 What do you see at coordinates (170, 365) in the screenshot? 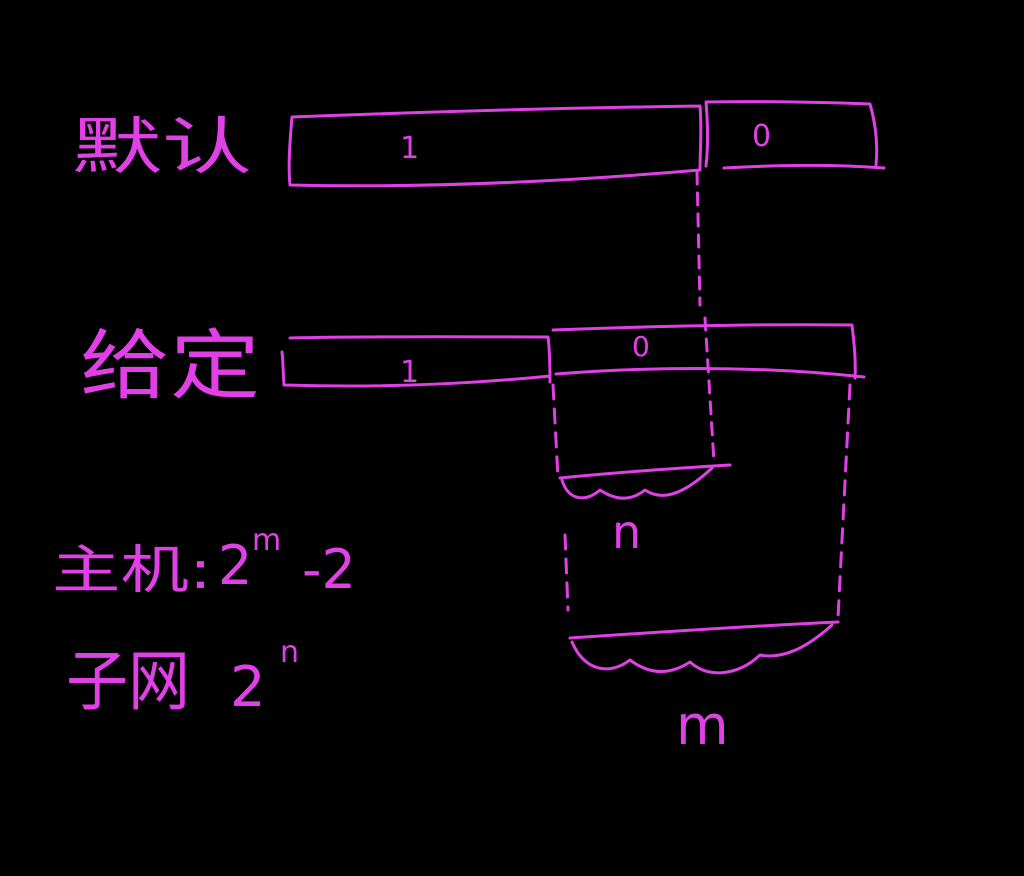
I see `given-label: 给定` at bounding box center [170, 365].